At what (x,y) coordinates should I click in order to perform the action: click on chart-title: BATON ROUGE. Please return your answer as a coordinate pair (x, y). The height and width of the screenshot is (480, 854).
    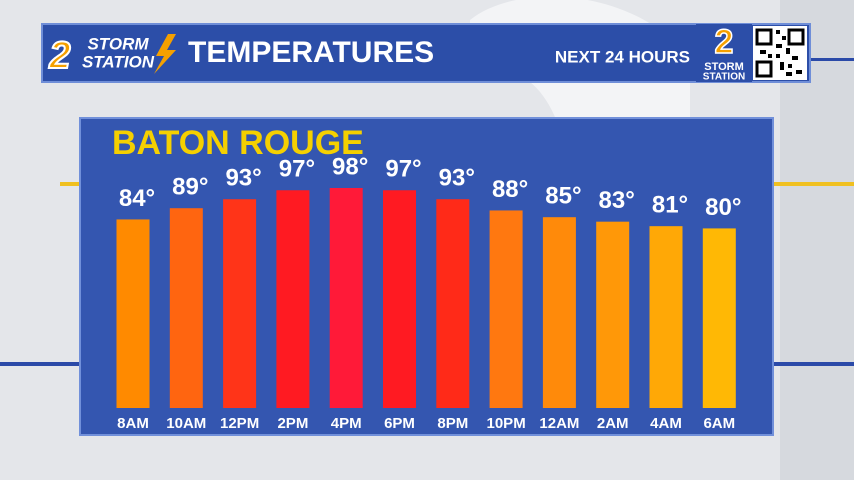
    Looking at the image, I should click on (238, 143).